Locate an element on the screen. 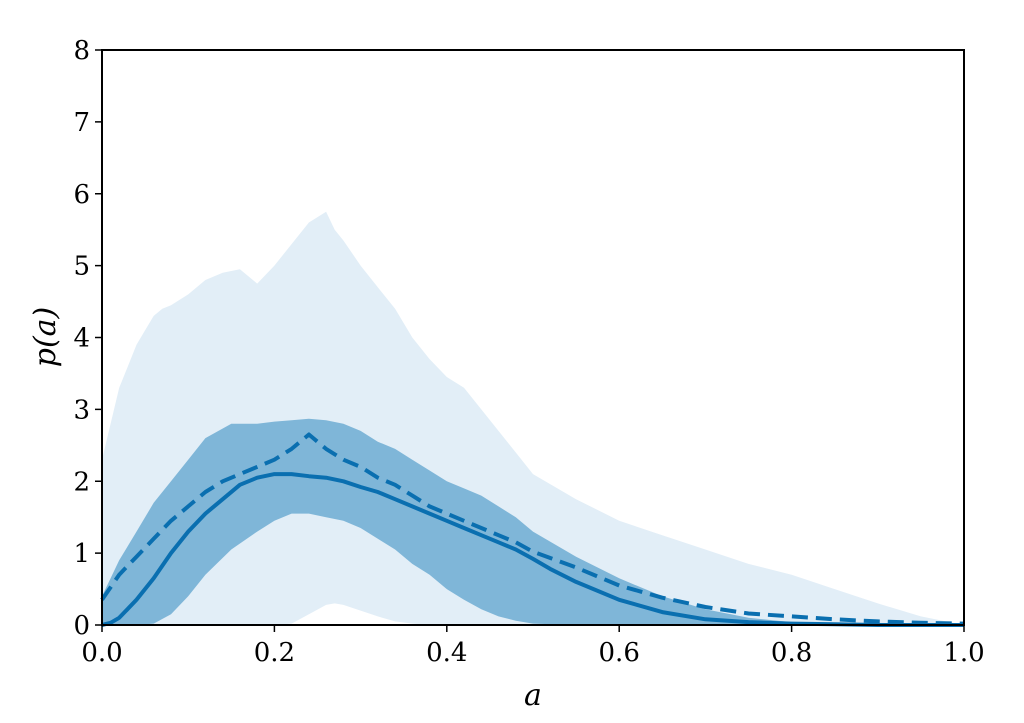  y-tick-label: 3 is located at coordinates (81, 410).